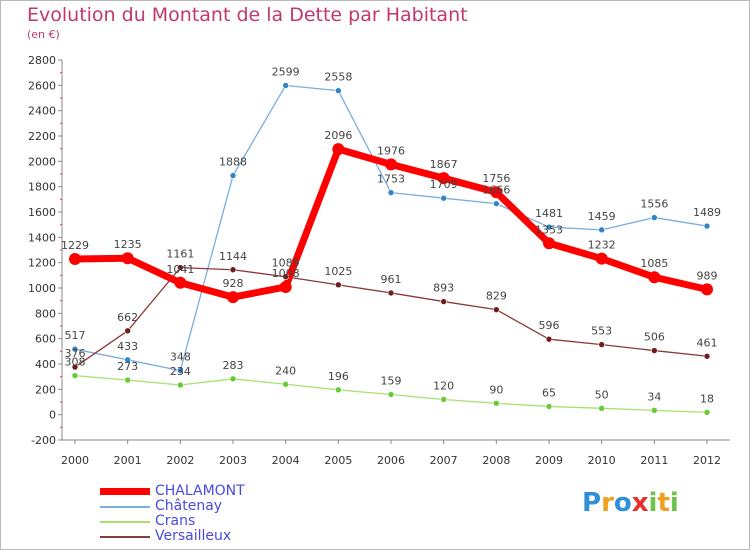 Image resolution: width=750 pixels, height=550 pixels. Describe the element at coordinates (42, 212) in the screenshot. I see `y-tick-label: 1600` at that location.